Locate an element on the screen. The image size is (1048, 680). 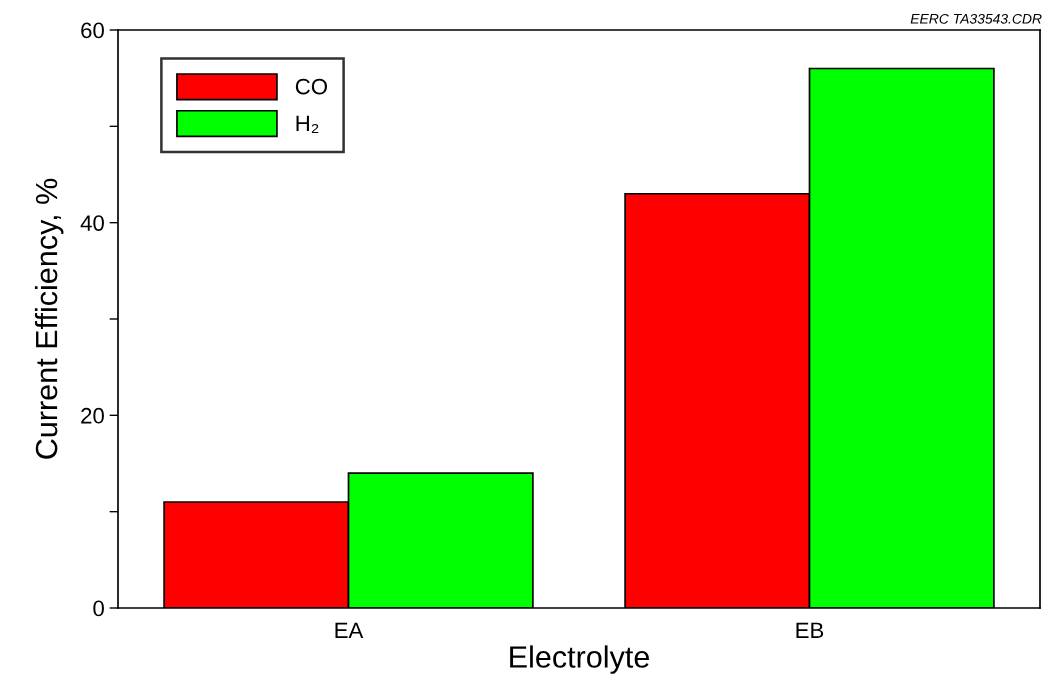
x-tick-label: EB is located at coordinates (810, 630).